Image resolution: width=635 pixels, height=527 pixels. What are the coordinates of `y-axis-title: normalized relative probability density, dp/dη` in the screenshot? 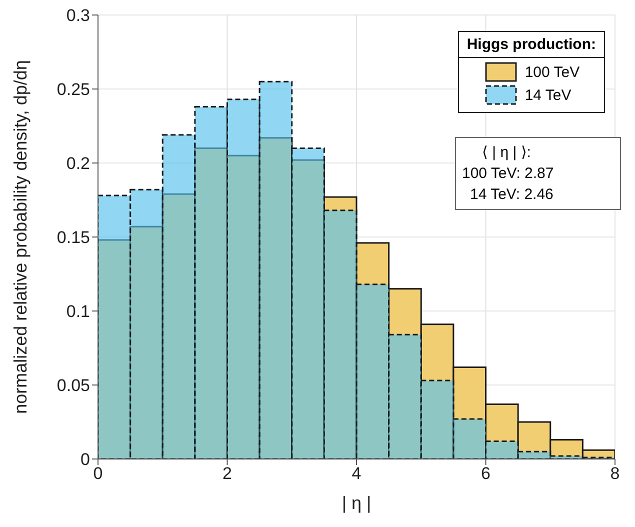 It's located at (20, 237).